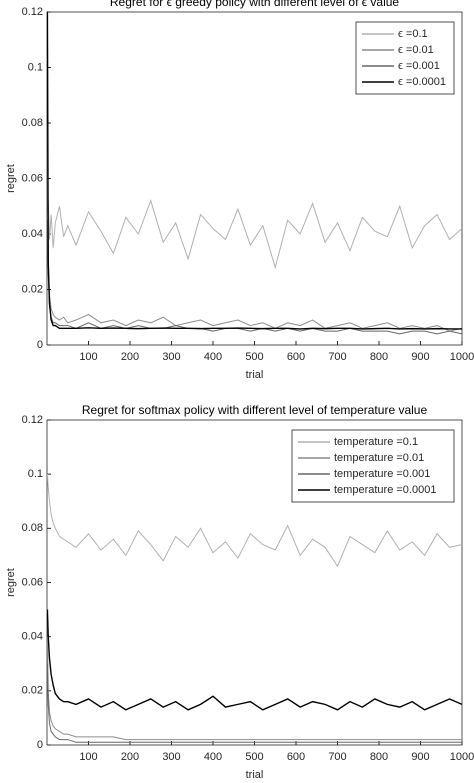 This screenshot has width=474, height=783. What do you see at coordinates (405, 58) in the screenshot?
I see `legend: ϵ =0.1 ϵ =0.01 ϵ =0.001 ϵ =0.0001` at bounding box center [405, 58].